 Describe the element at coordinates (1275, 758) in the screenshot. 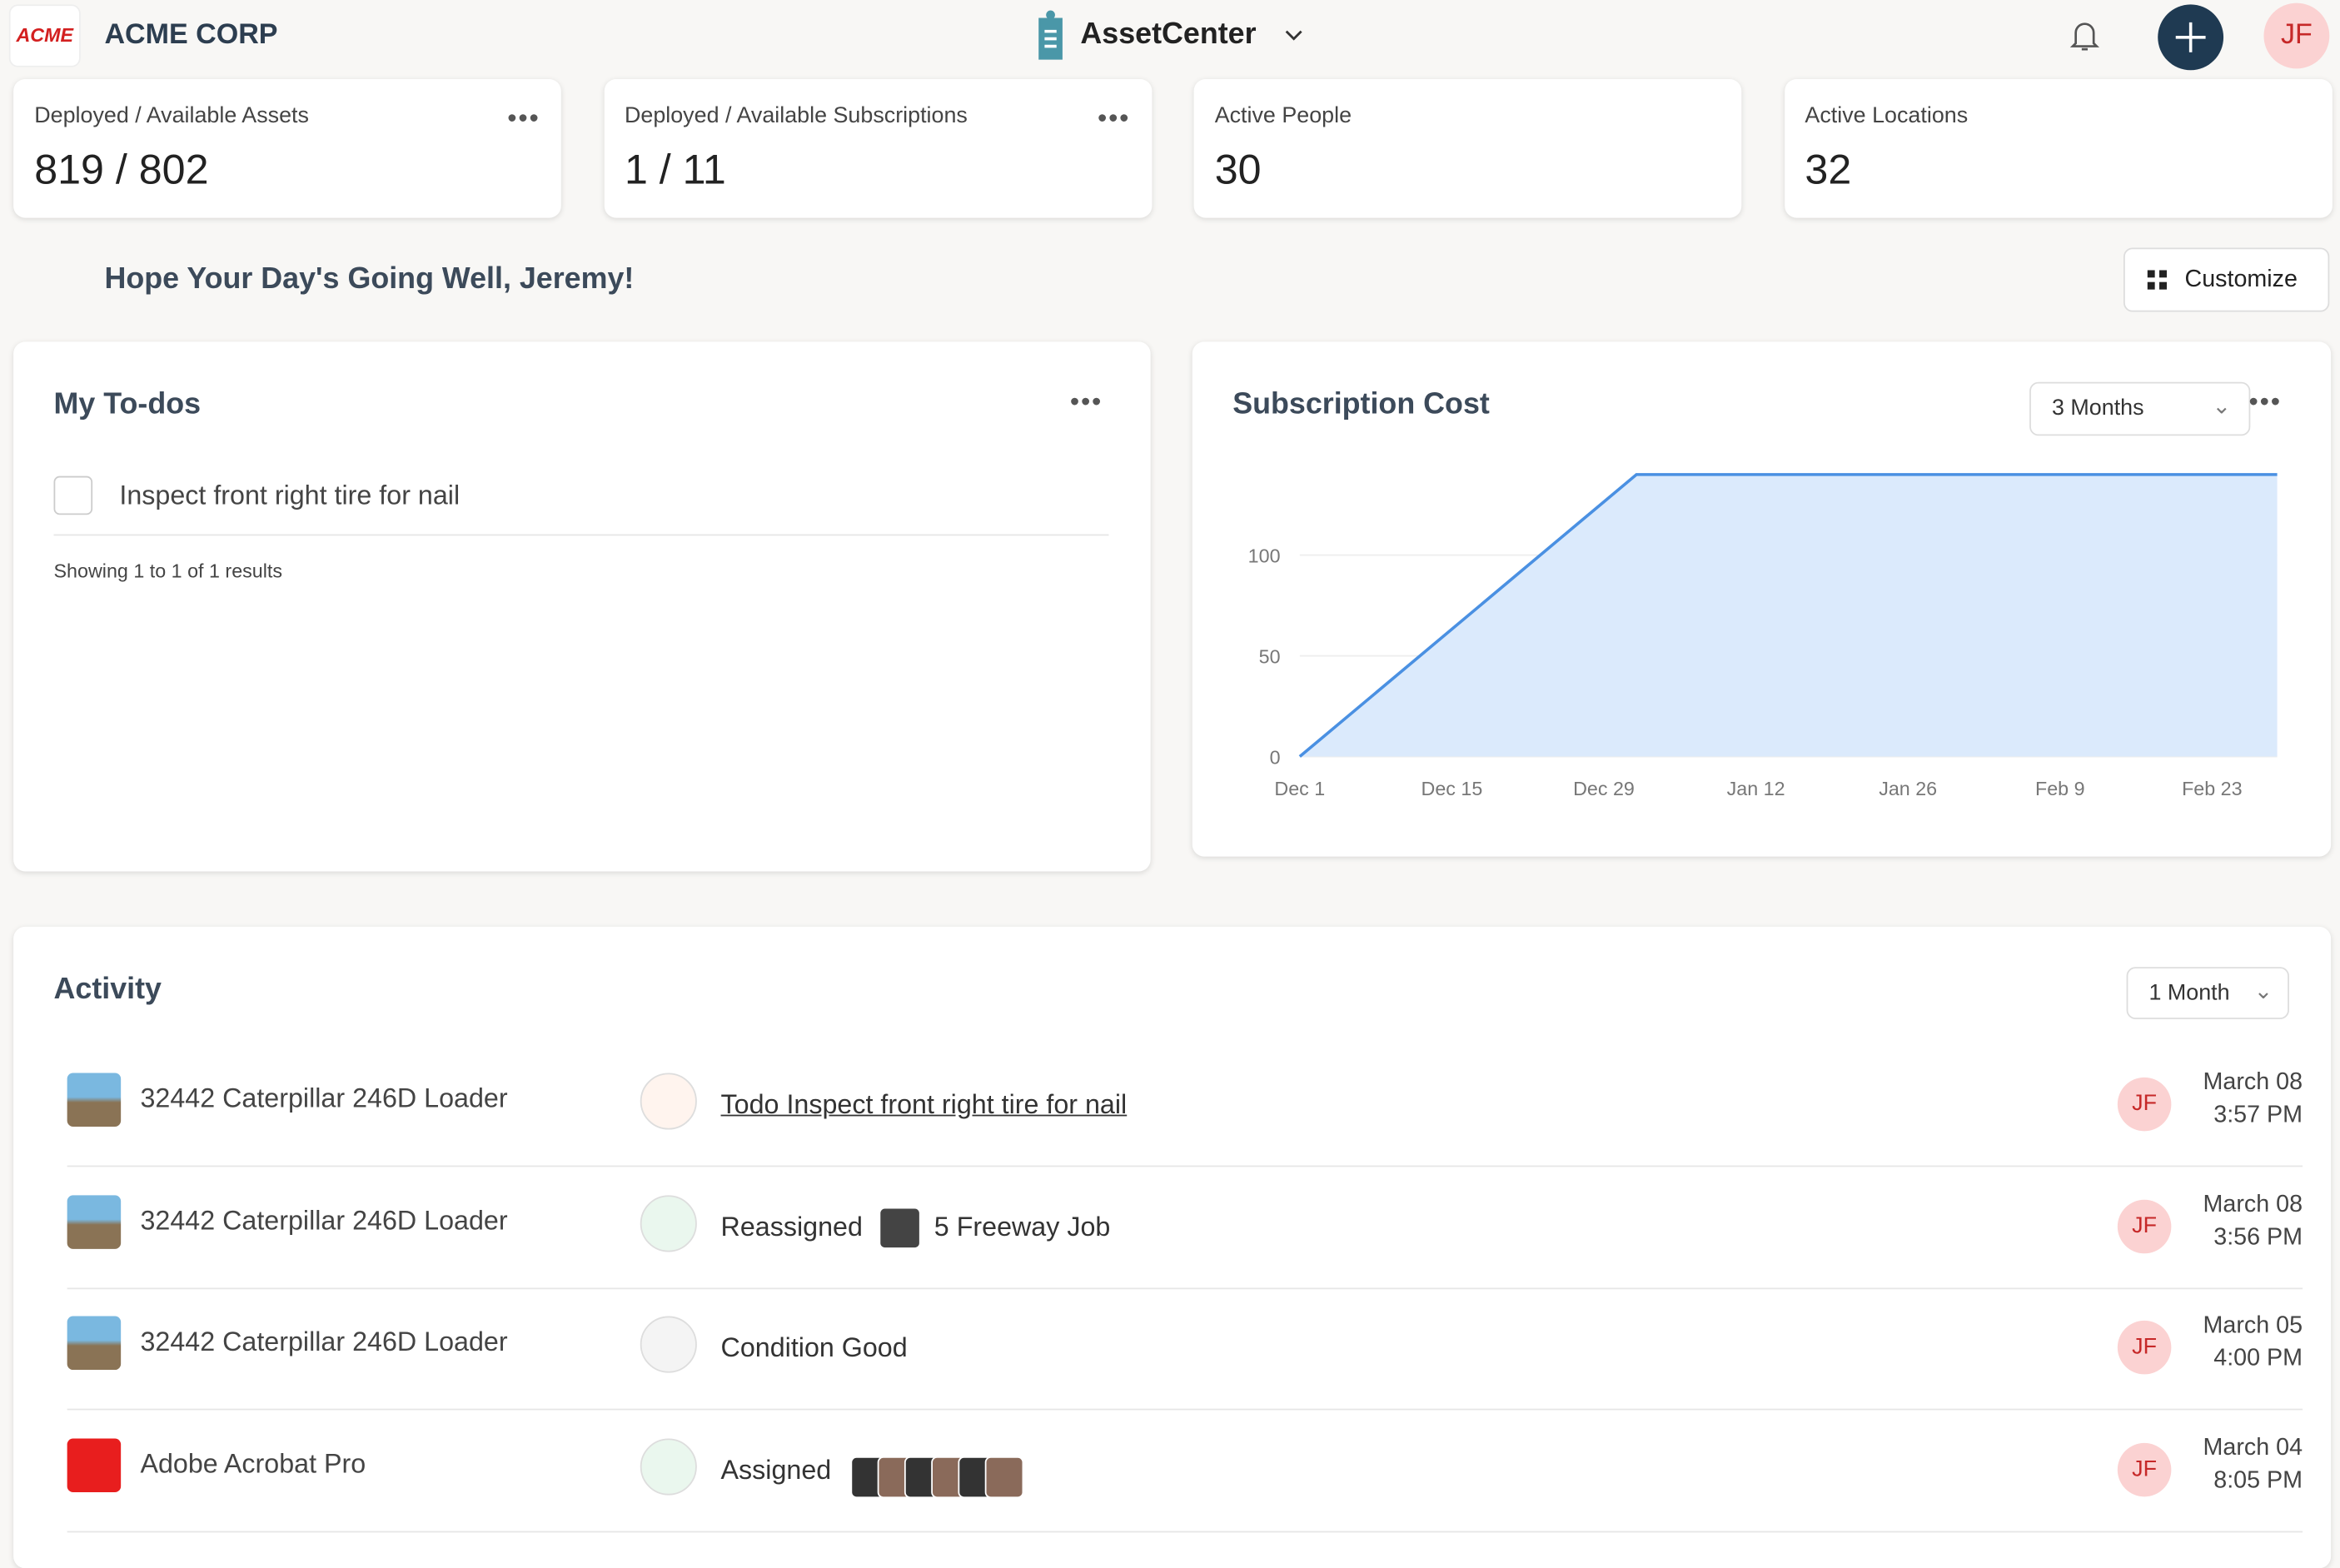

I see `y-tick-label: 0` at that location.